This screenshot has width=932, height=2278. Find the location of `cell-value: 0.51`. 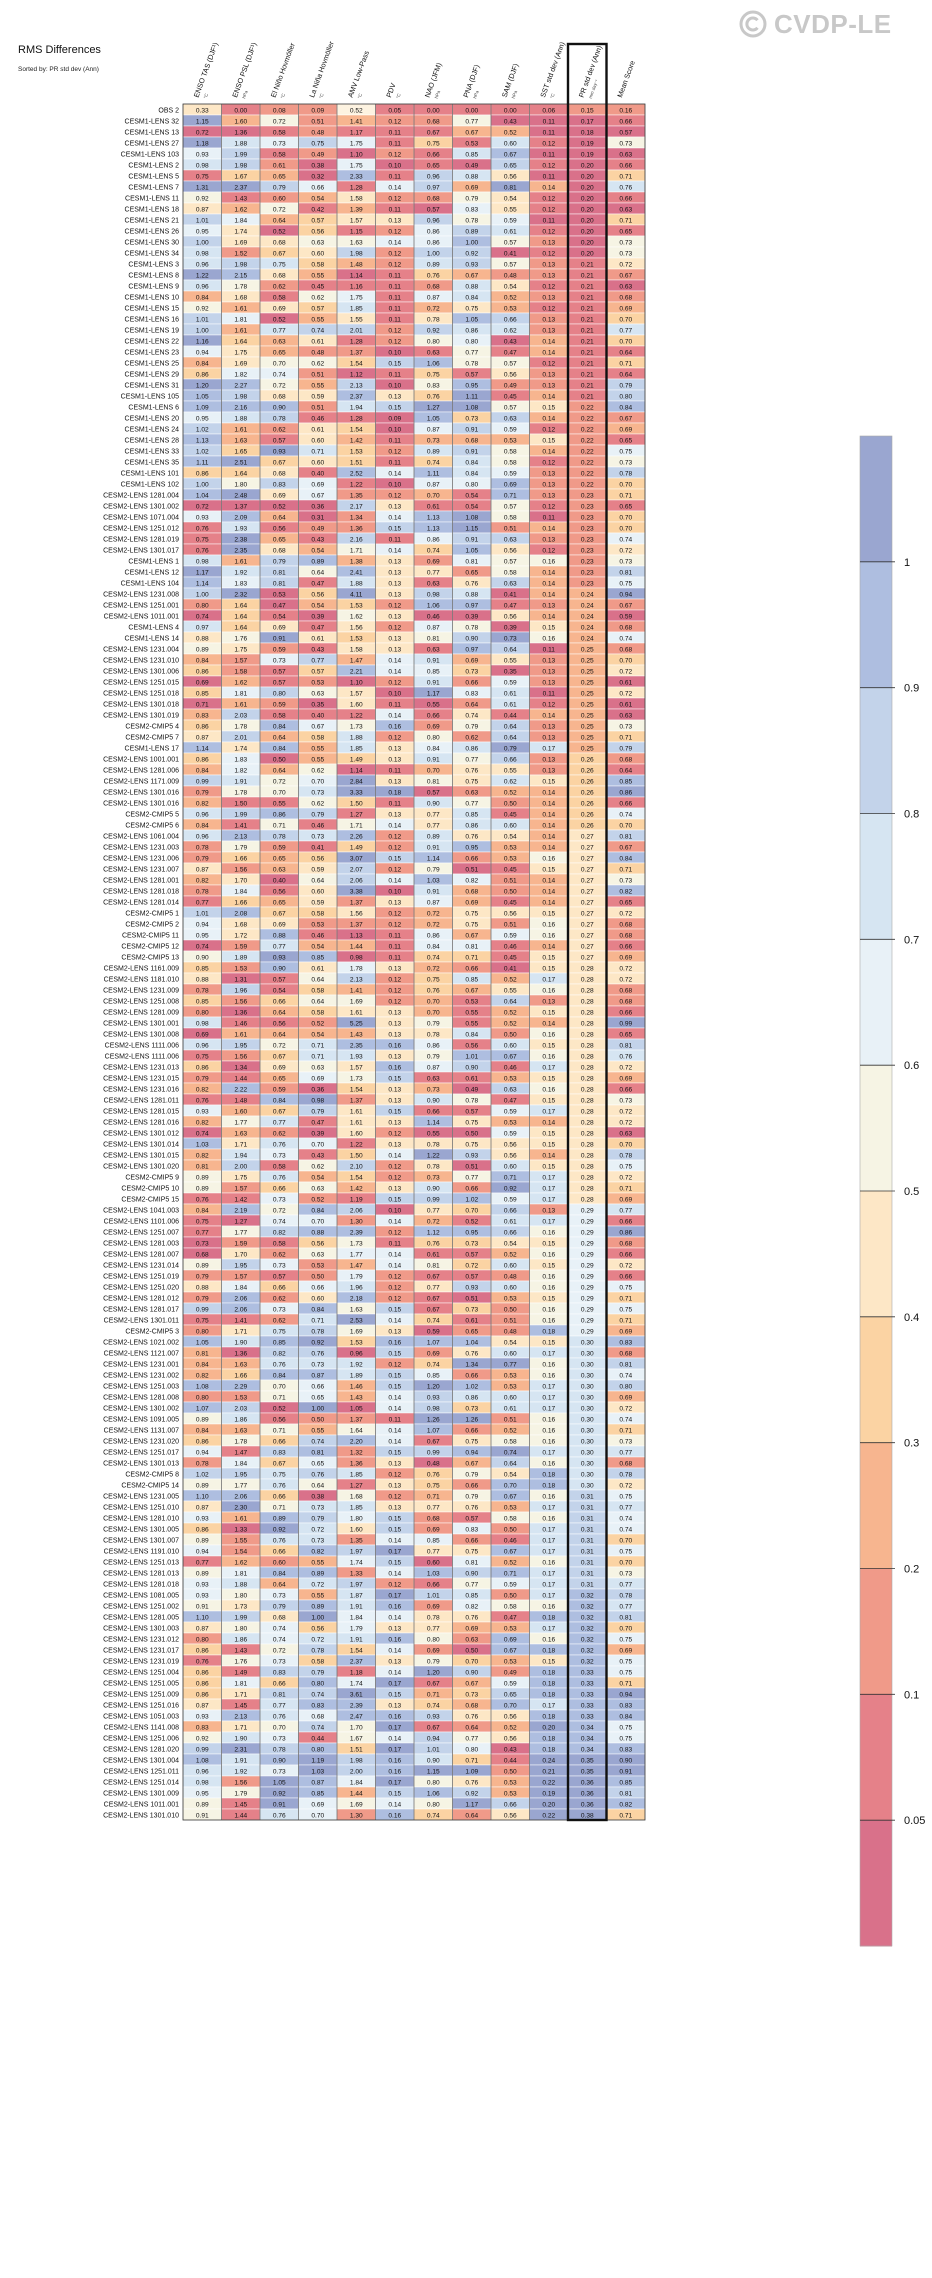

cell-value: 0.51 is located at coordinates (317, 407).